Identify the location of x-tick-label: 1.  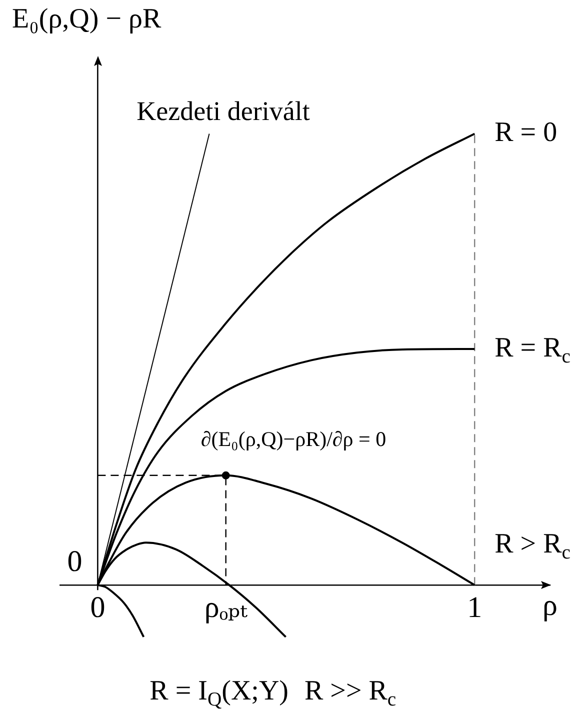
(474, 607).